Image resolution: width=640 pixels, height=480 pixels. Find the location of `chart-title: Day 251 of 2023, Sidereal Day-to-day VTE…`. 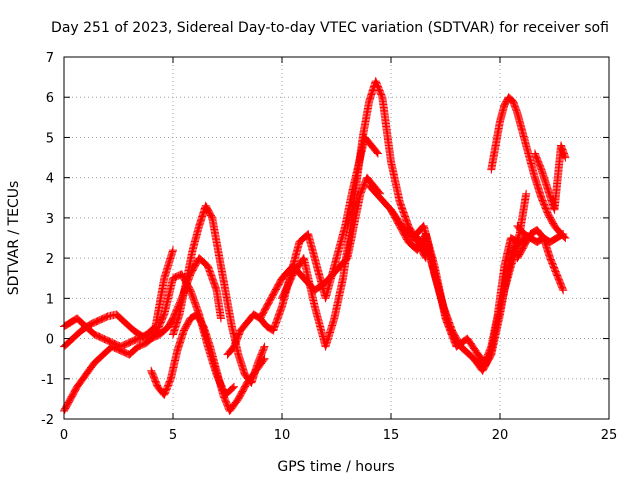

chart-title: Day 251 of 2023, Sidereal Day-to-day VTE… is located at coordinates (330, 28).